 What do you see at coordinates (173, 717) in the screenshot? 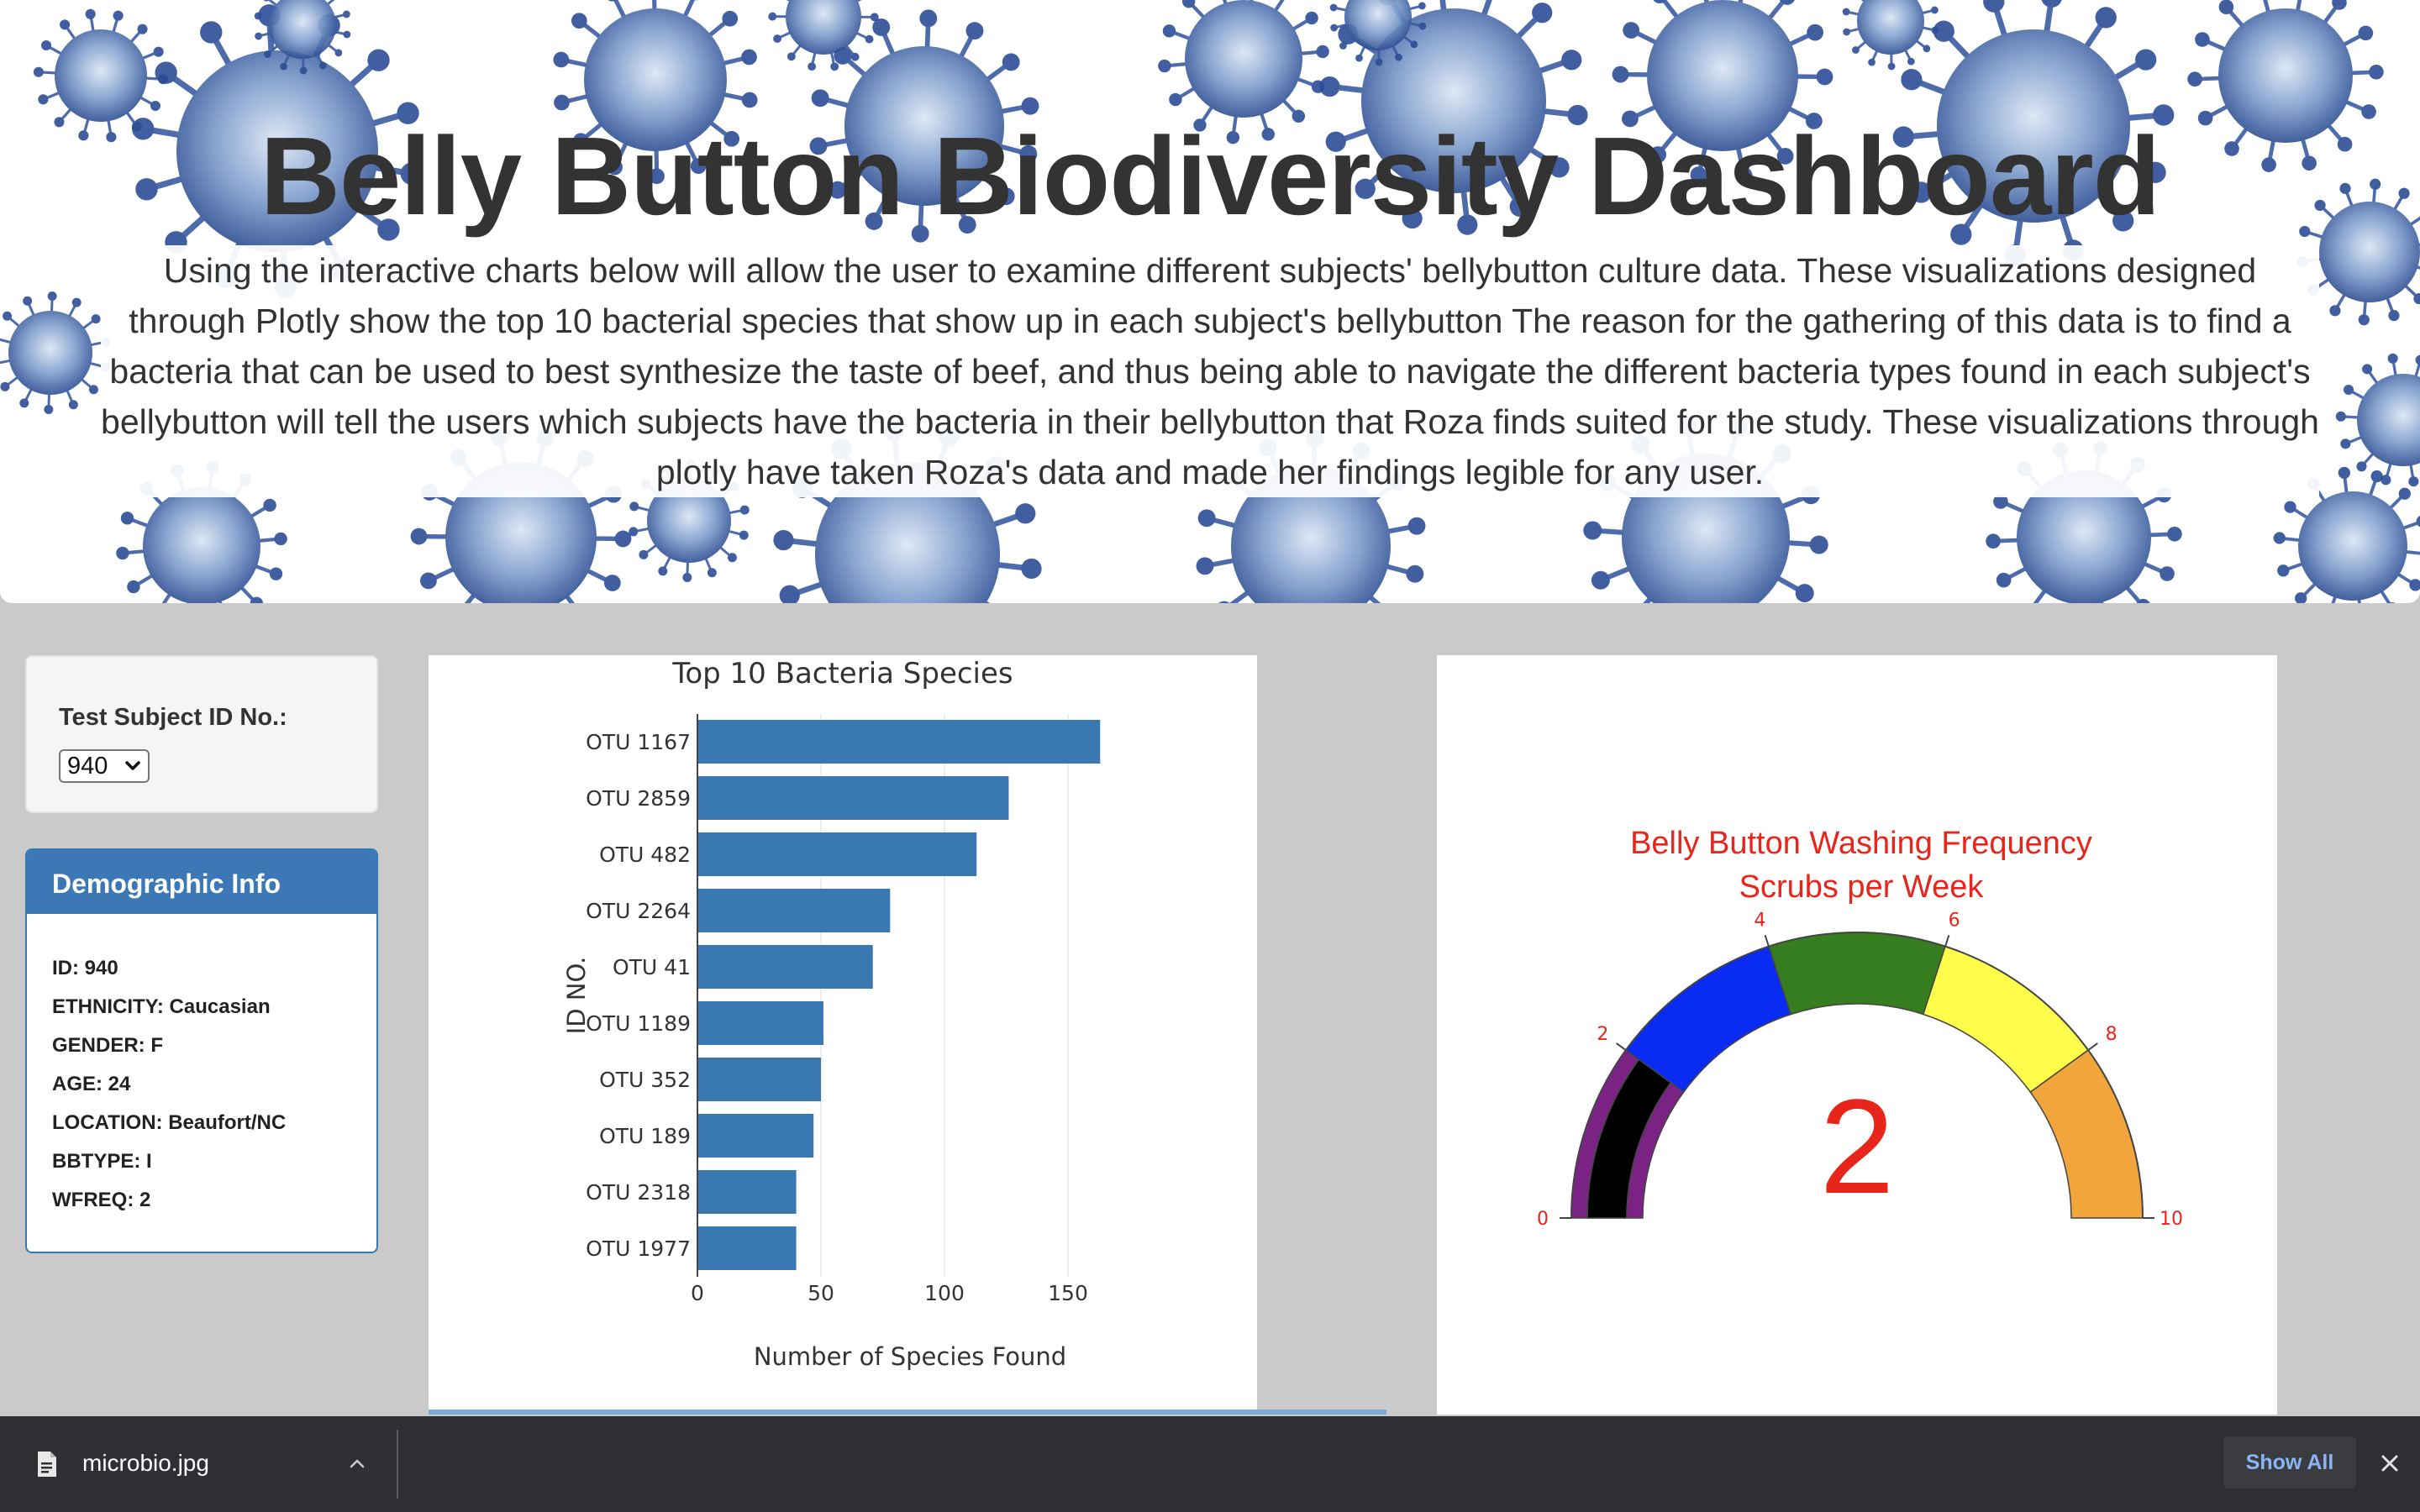
I see `subject-id-label: Test Subject ID No.:` at bounding box center [173, 717].